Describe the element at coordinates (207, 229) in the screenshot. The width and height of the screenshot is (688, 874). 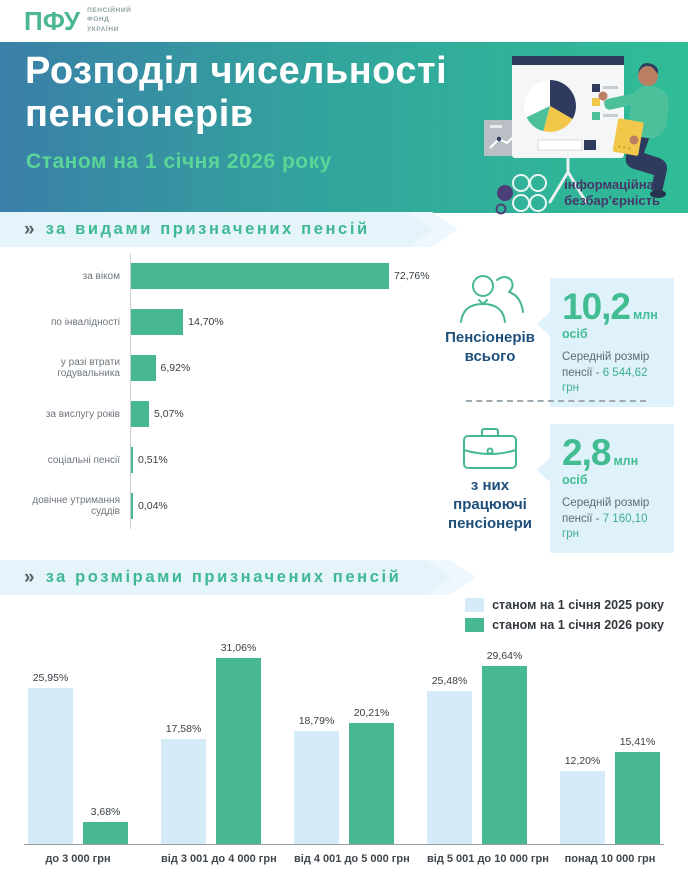
I see `section-title-by-type: за видами призначених пенсій` at that location.